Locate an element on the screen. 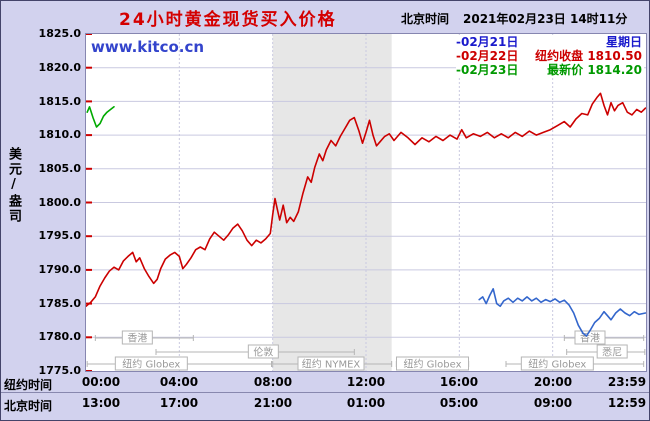 The width and height of the screenshot is (650, 421). y-tick-label: 1790.0 is located at coordinates (59, 269).